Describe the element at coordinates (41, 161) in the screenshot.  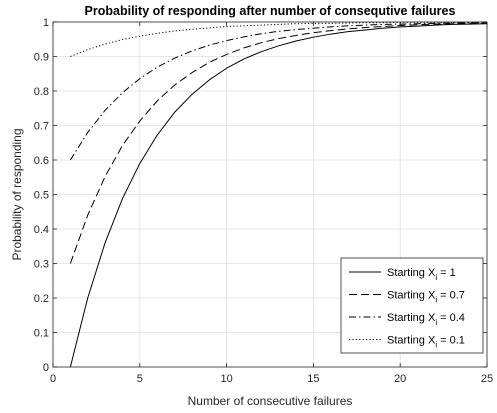
I see `y-tick-label: 0.6` at that location.